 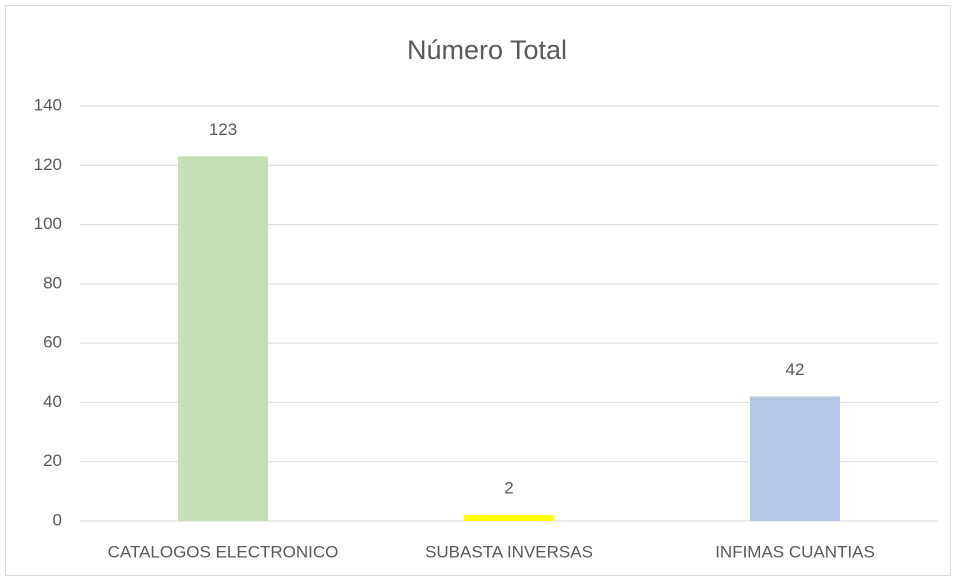 I want to click on y-tick-label: 0, so click(x=57, y=519).